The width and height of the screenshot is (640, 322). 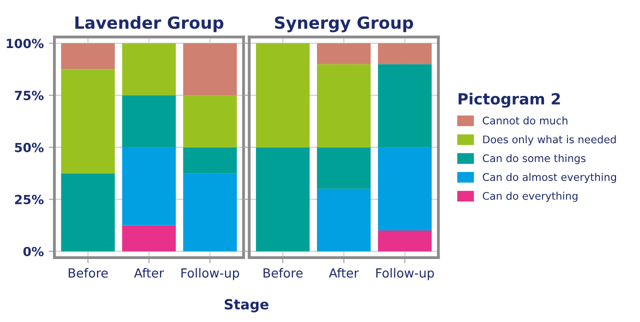 What do you see at coordinates (525, 120) in the screenshot?
I see `legend-label: Cannot do much` at bounding box center [525, 120].